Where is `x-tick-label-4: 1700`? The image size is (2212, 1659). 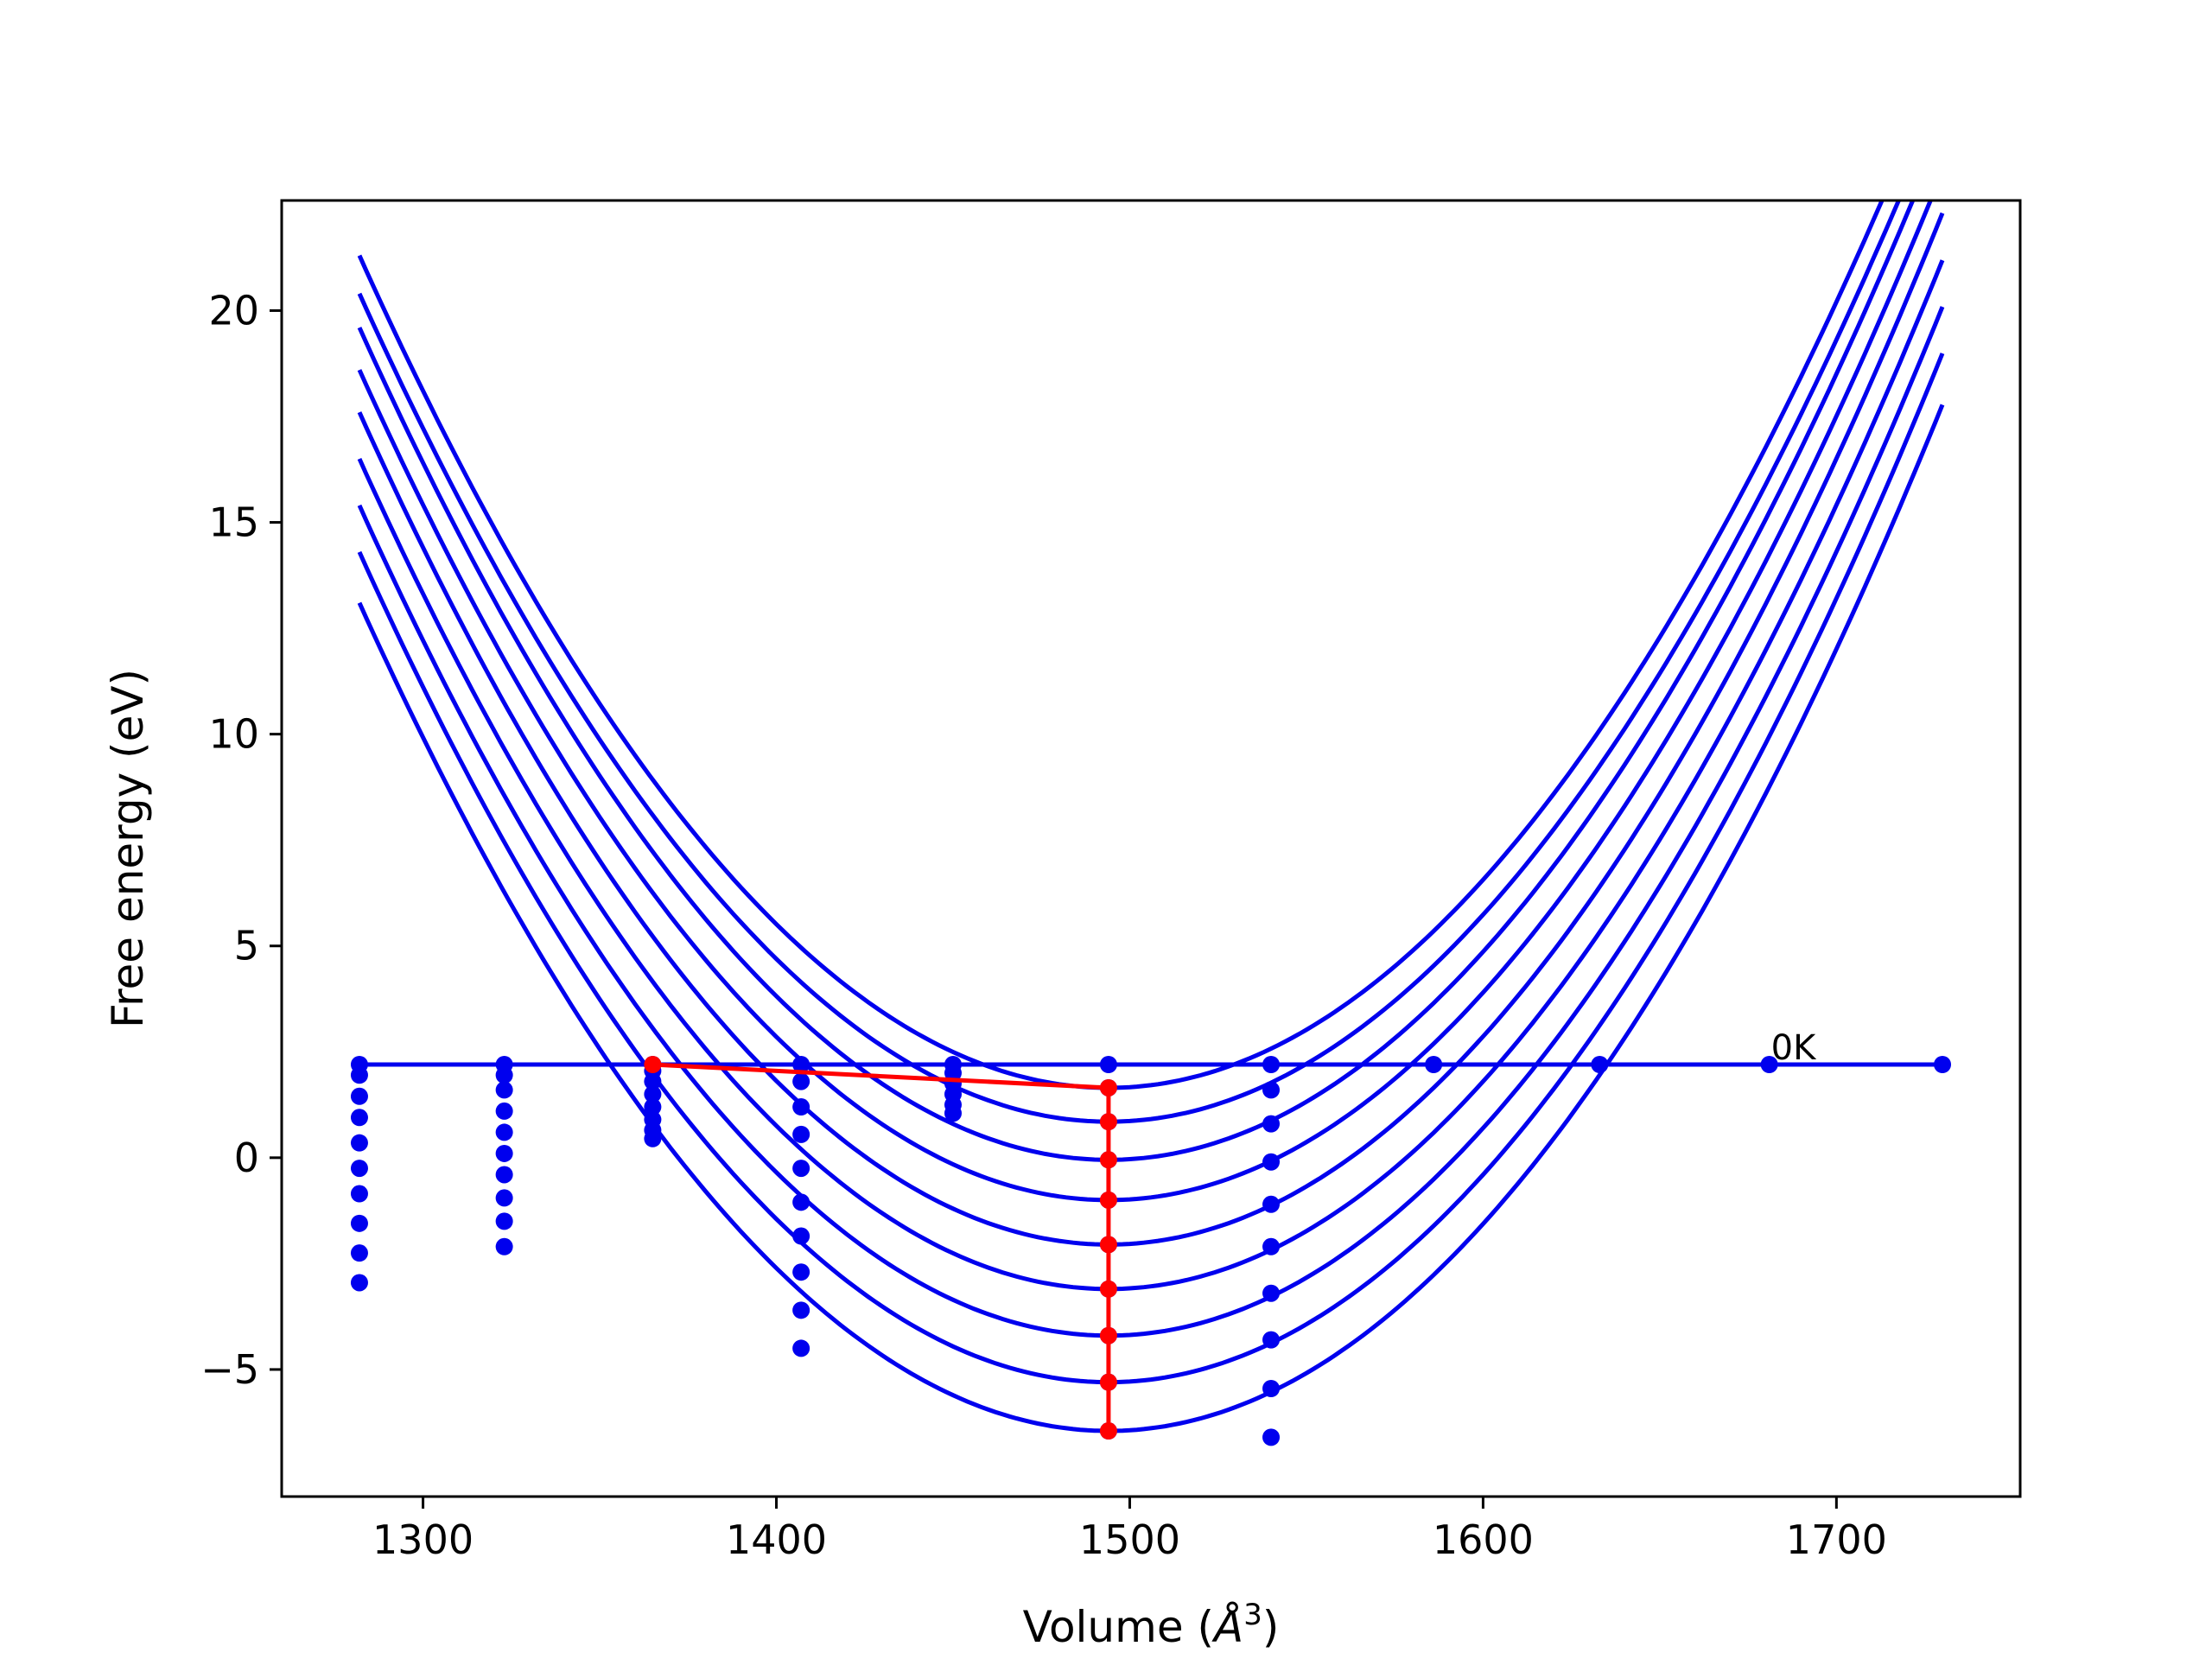 x-tick-label-4: 1700 is located at coordinates (1836, 1539).